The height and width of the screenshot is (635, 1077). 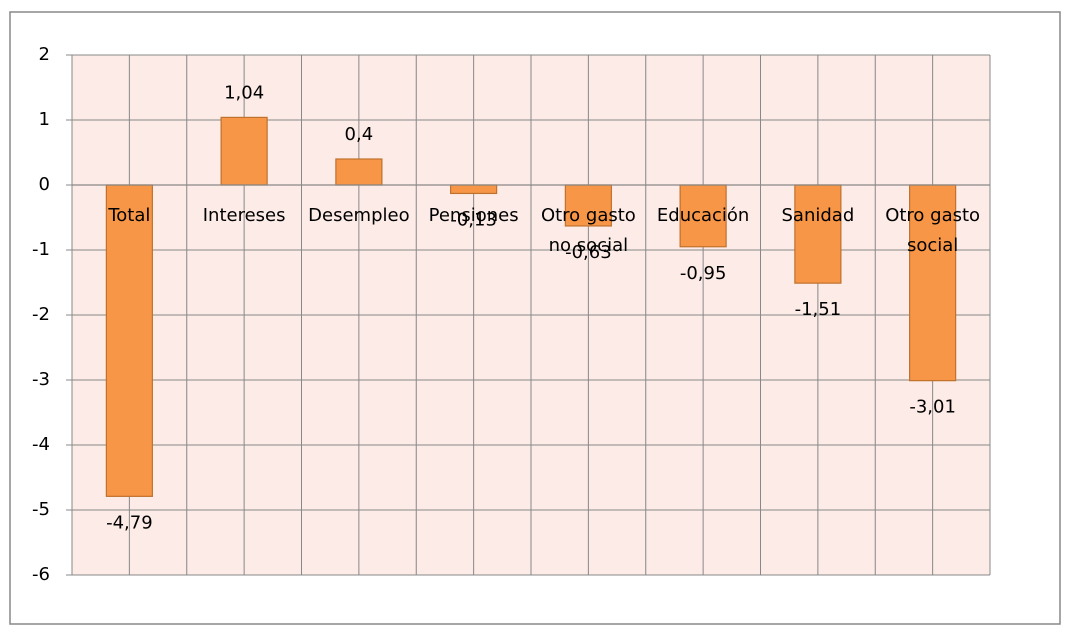 I want to click on y-tick-label: -2, so click(x=41, y=314).